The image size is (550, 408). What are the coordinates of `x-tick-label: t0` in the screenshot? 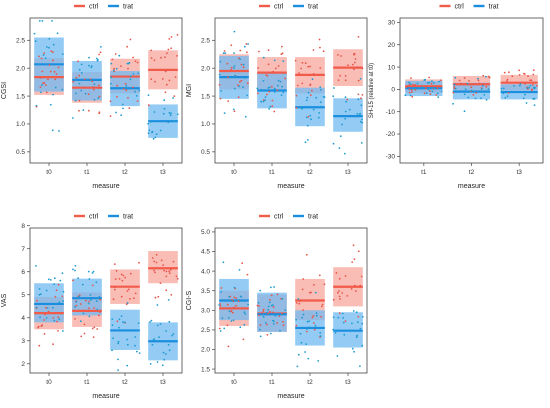 It's located at (49, 172).